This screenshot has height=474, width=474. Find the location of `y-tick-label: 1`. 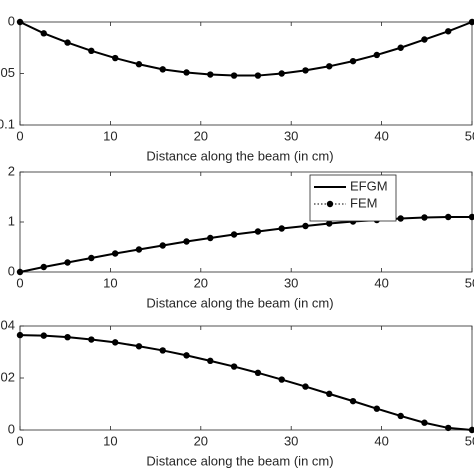

y-tick-label: 1 is located at coordinates (11, 220).